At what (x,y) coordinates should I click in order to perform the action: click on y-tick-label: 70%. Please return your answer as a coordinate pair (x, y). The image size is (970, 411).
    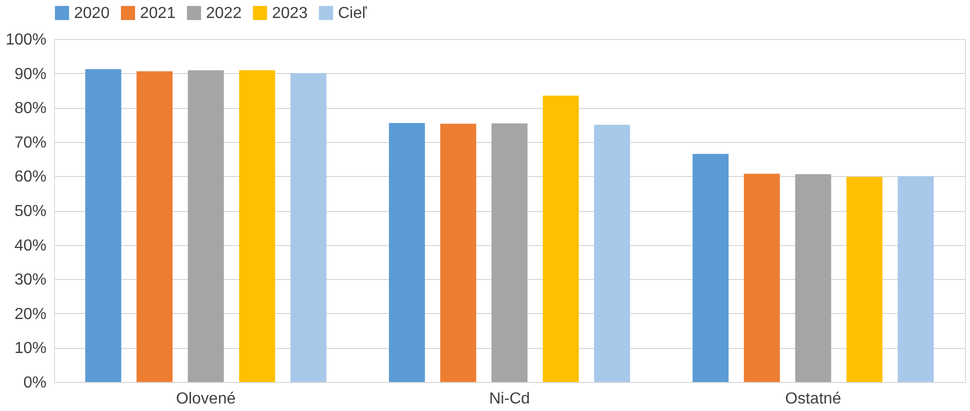
    Looking at the image, I should click on (30, 143).